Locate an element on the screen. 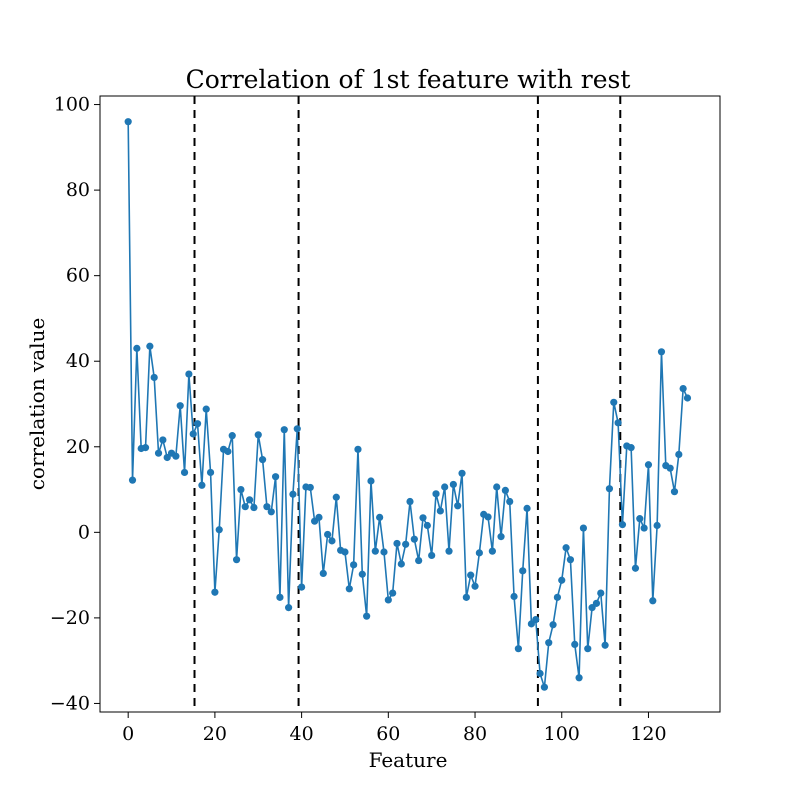 The height and width of the screenshot is (800, 800). x-tick-label-2: 40 is located at coordinates (302, 734).